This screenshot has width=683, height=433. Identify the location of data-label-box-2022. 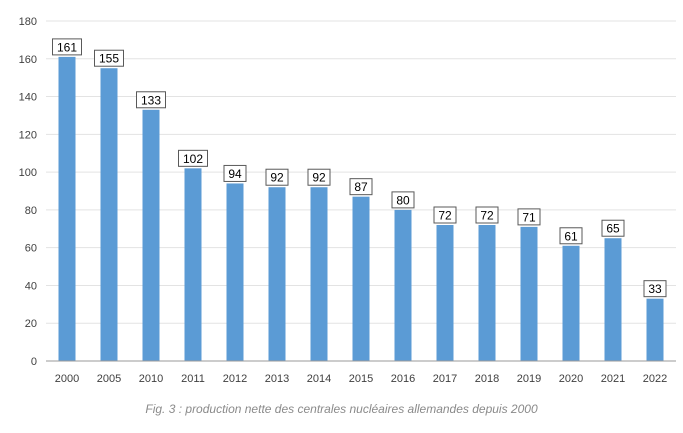
(655, 289).